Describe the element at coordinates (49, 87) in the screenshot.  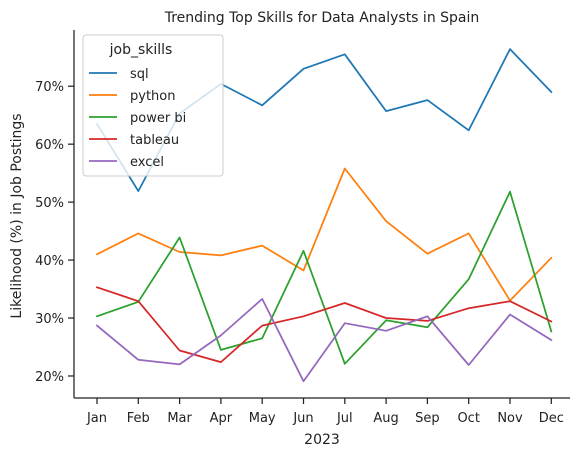
I see `y-tick-label: 70%` at that location.